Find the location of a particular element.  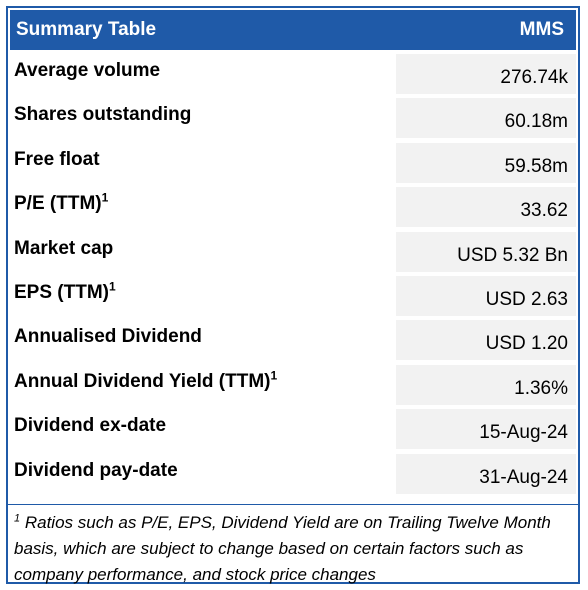

footnote-marker: 1 is located at coordinates (17, 518).